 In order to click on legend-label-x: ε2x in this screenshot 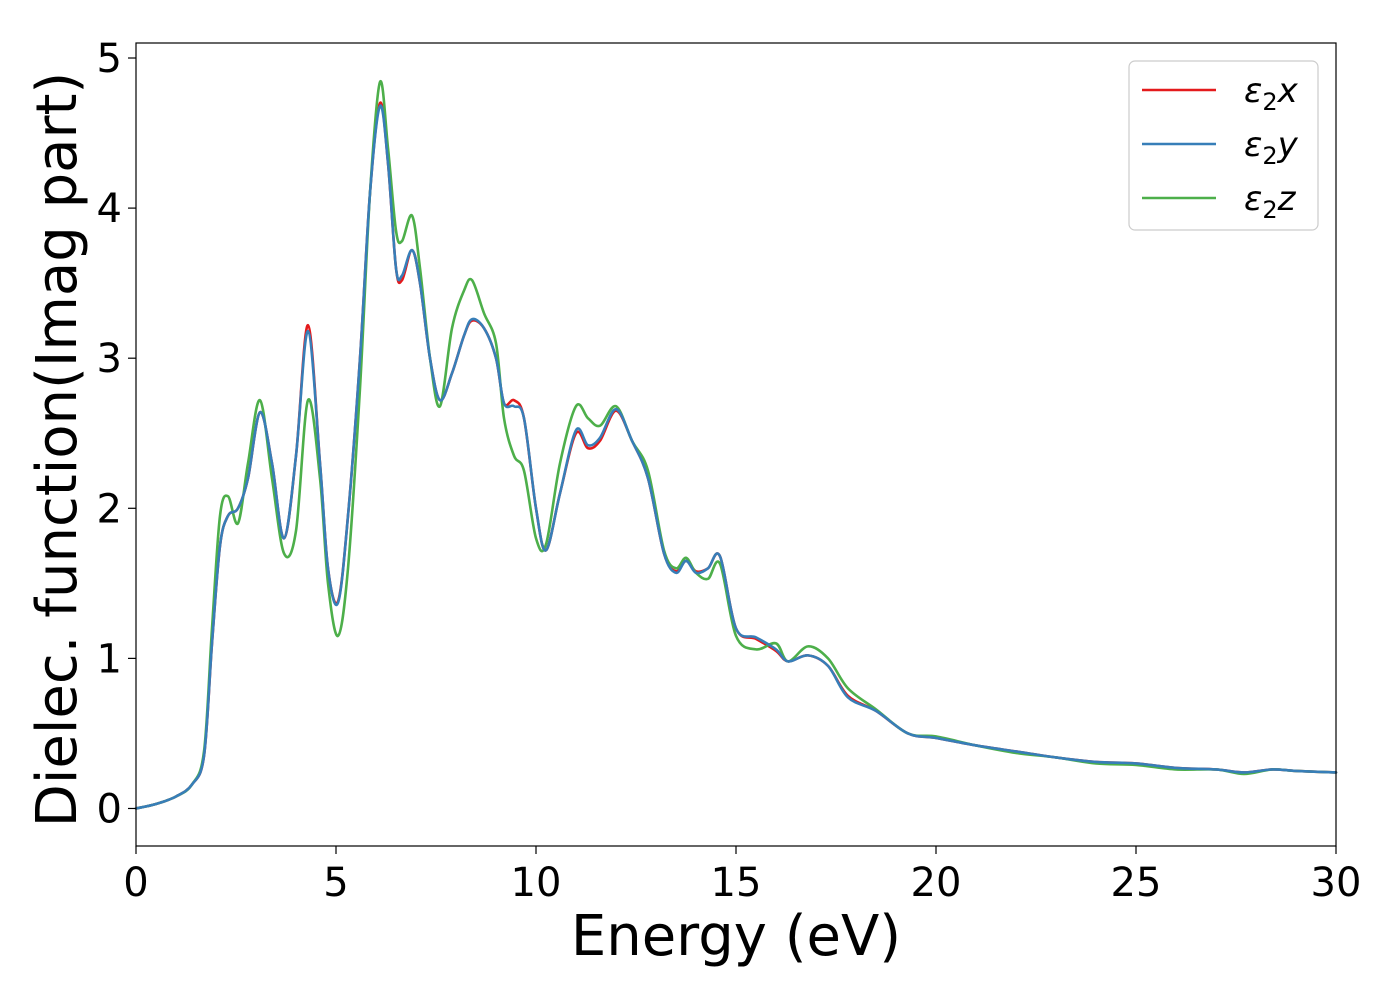, I will do `click(1271, 93)`.